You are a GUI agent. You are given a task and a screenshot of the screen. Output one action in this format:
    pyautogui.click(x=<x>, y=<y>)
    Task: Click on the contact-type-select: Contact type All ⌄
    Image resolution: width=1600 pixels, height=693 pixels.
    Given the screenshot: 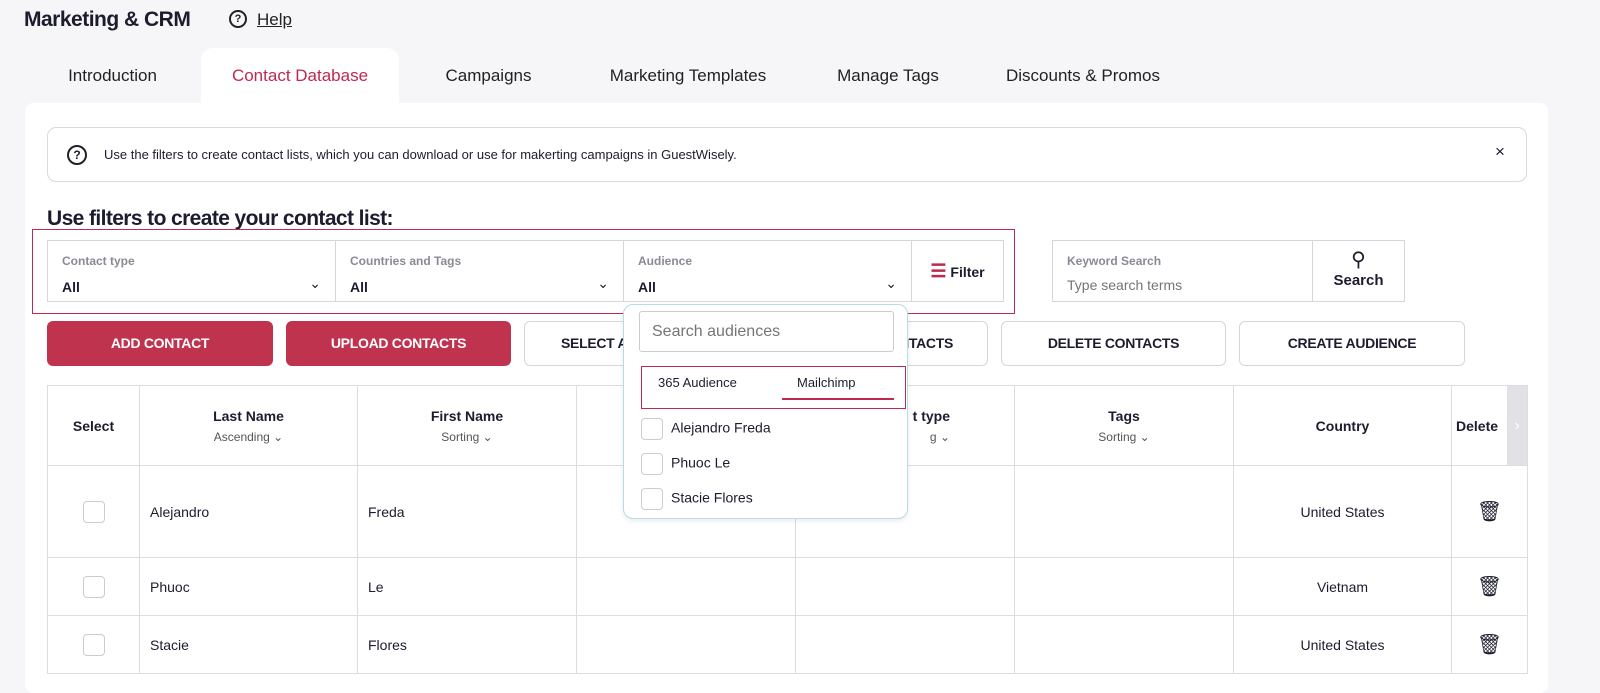 What is the action you would take?
    pyautogui.click(x=191, y=271)
    